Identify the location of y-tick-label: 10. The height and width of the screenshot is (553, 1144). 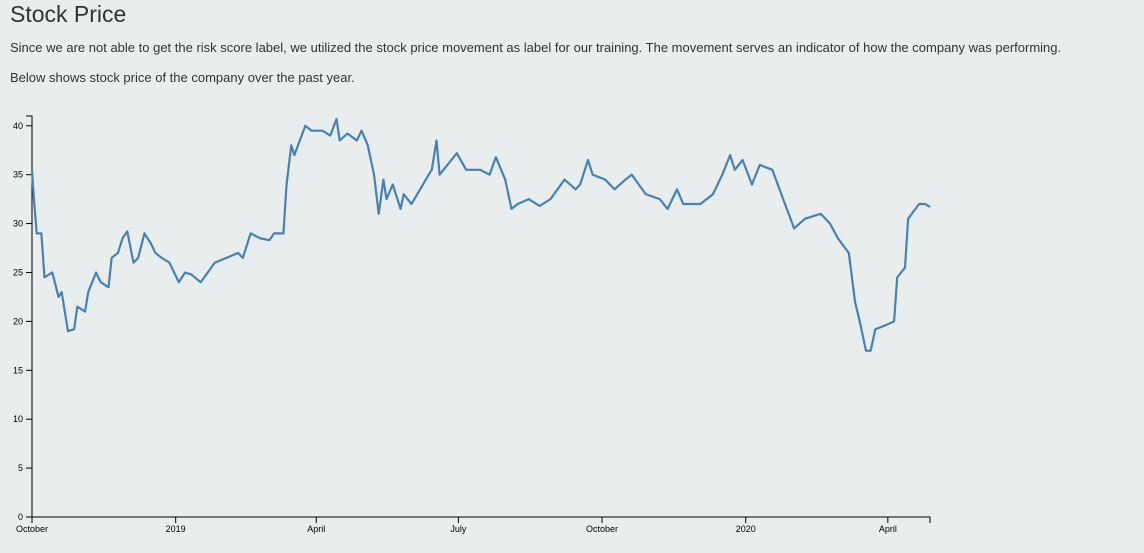
(18, 419).